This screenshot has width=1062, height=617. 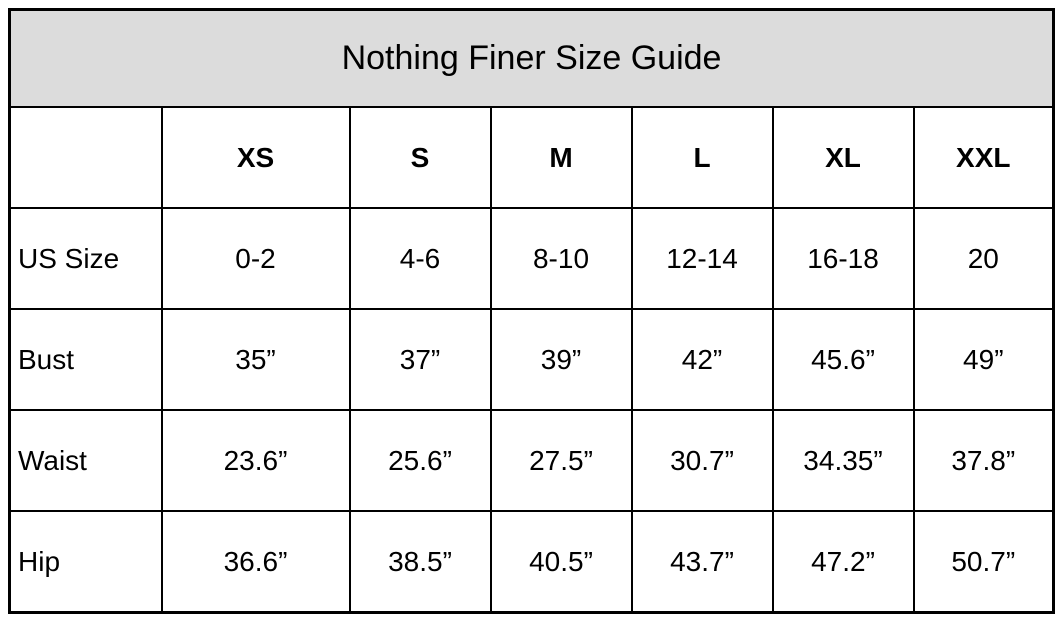 I want to click on table-cell: 45.6”, so click(x=843, y=359).